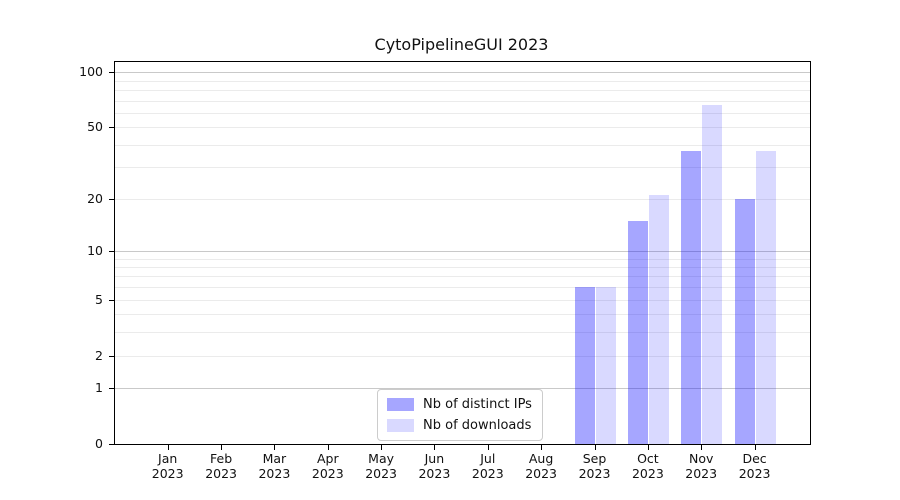 The image size is (900, 500). I want to click on x-tick-label: Feb 2023, so click(221, 466).